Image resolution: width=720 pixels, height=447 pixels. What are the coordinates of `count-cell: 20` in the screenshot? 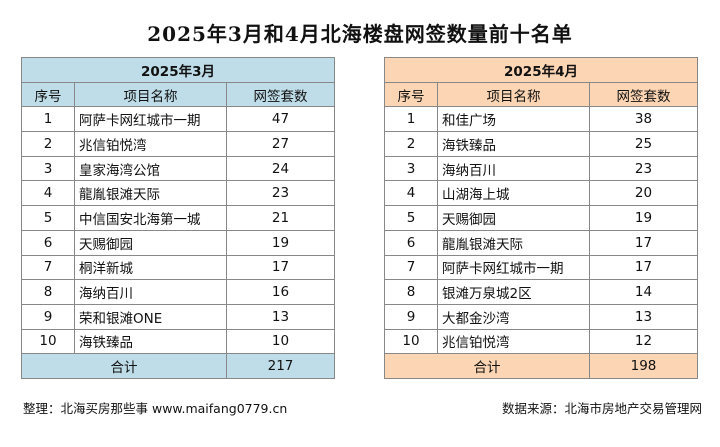 It's located at (643, 193).